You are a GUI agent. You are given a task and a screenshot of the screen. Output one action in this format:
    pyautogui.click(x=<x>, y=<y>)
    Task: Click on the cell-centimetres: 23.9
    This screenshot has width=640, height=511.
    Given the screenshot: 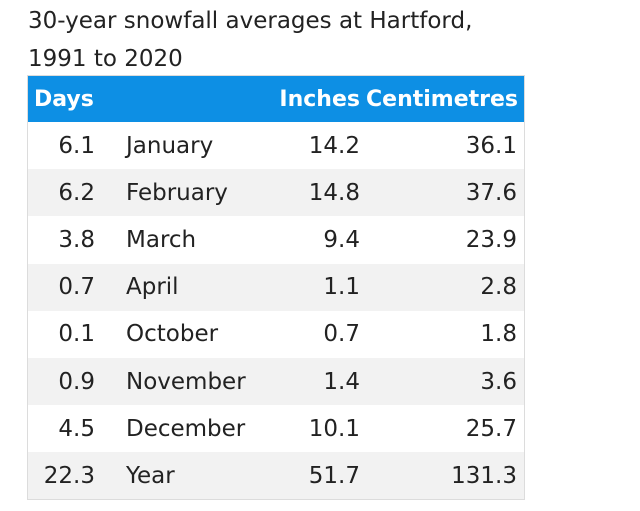 What is the action you would take?
    pyautogui.click(x=491, y=239)
    